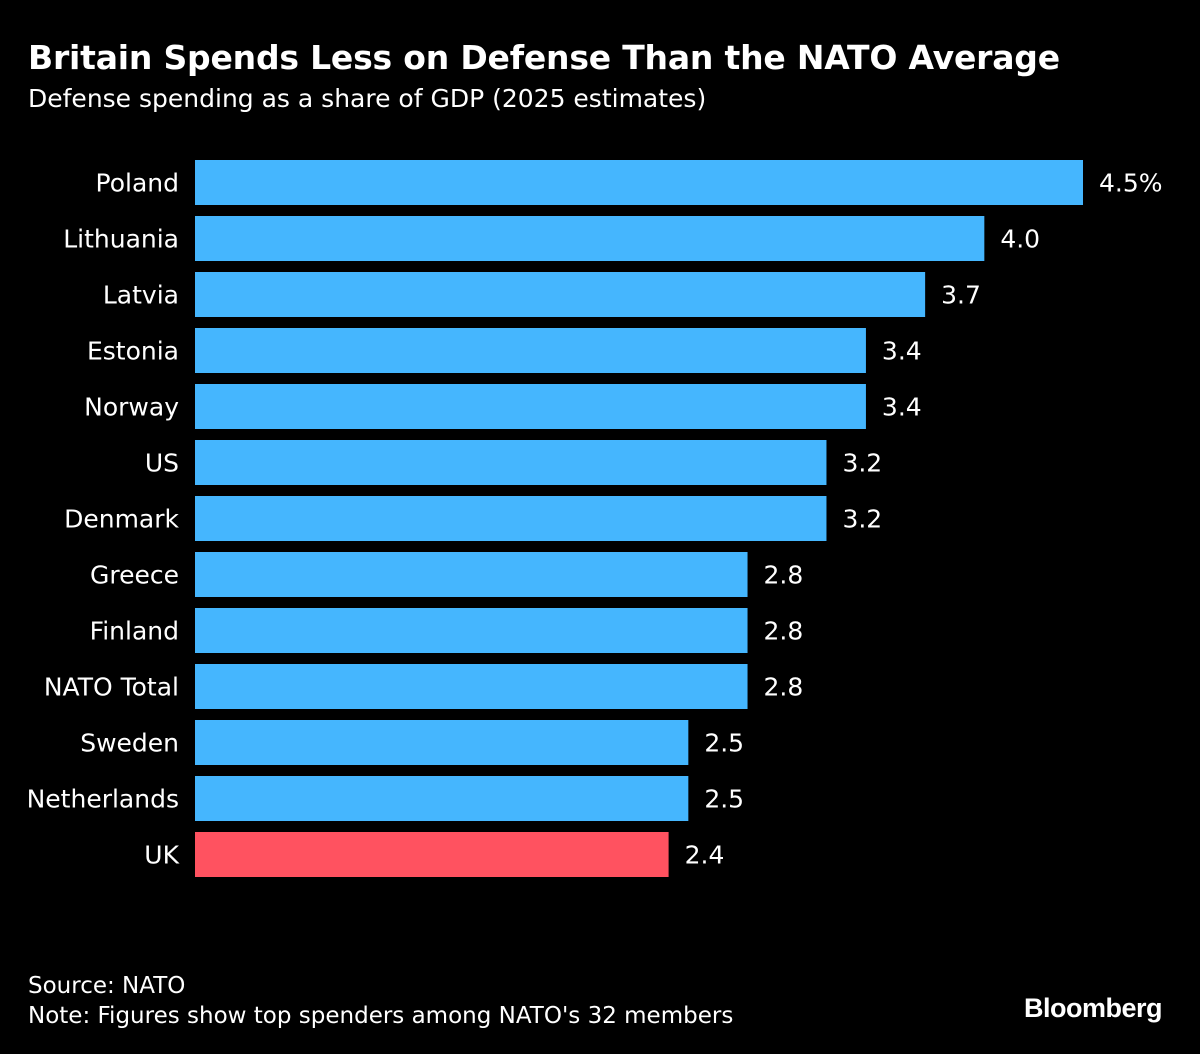  I want to click on bar-finland, so click(471, 630).